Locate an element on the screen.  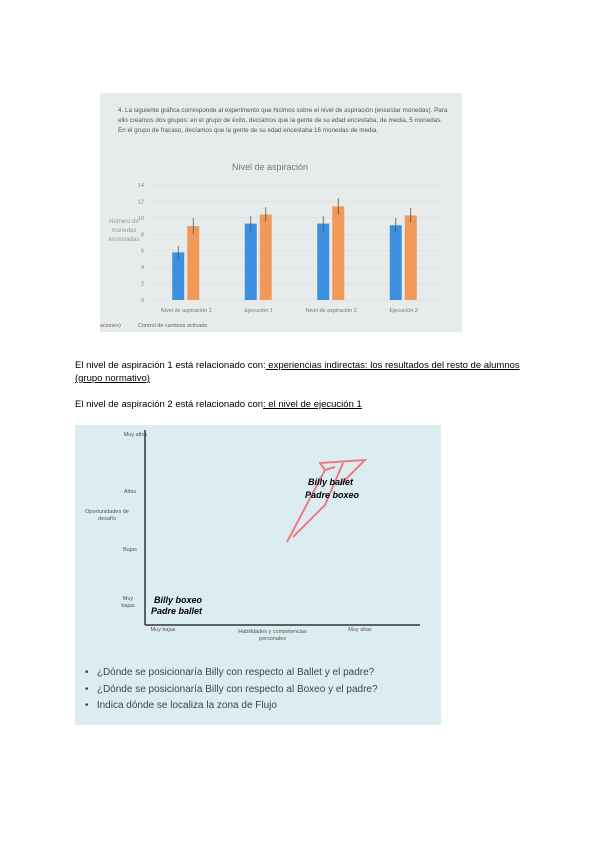
y-label: Muy bajas is located at coordinates (128, 602).